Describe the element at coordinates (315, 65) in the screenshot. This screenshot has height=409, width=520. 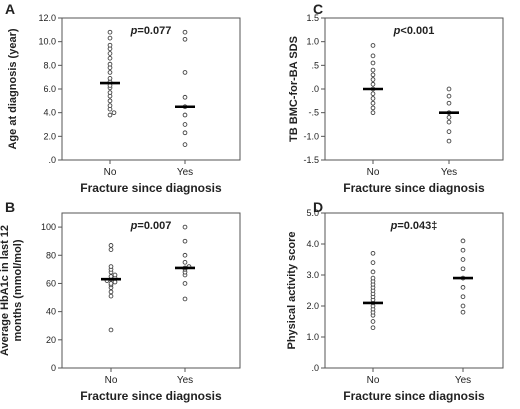
I see `y-tick-label: .5` at that location.